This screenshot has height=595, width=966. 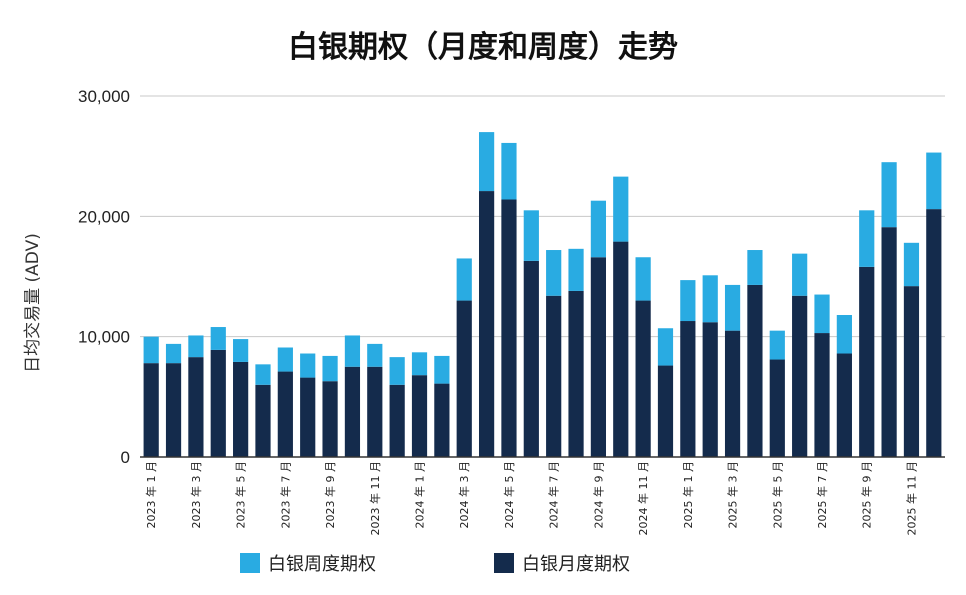 What do you see at coordinates (104, 337) in the screenshot?
I see `y-tick-label: 10,000` at bounding box center [104, 337].